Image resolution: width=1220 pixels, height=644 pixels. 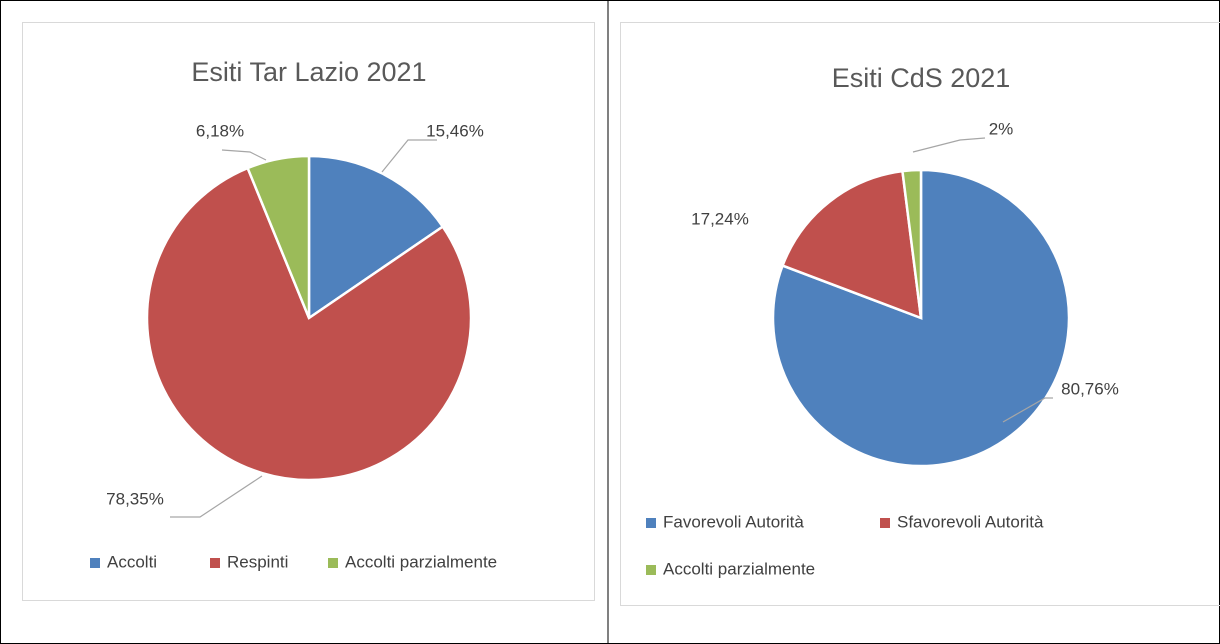 I want to click on data-label: 80,76%, so click(x=1090, y=388).